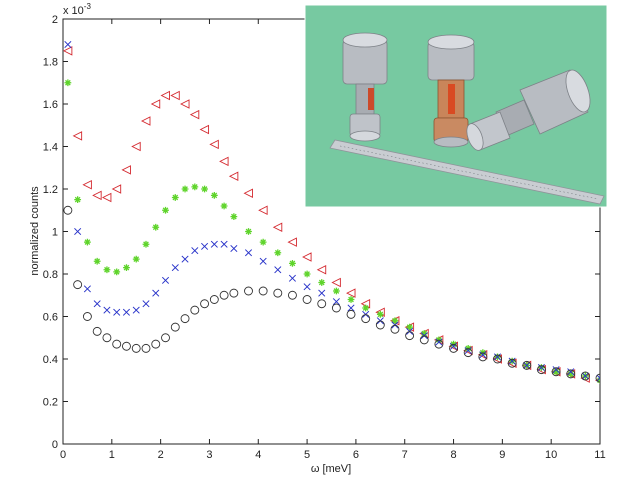  Describe the element at coordinates (50, 275) in the screenshot. I see `y-tick-label: 0.8` at that location.